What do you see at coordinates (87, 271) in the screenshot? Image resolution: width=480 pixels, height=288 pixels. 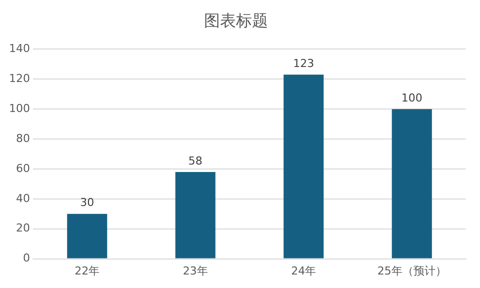 I see `x-tick-label: 22年` at bounding box center [87, 271].